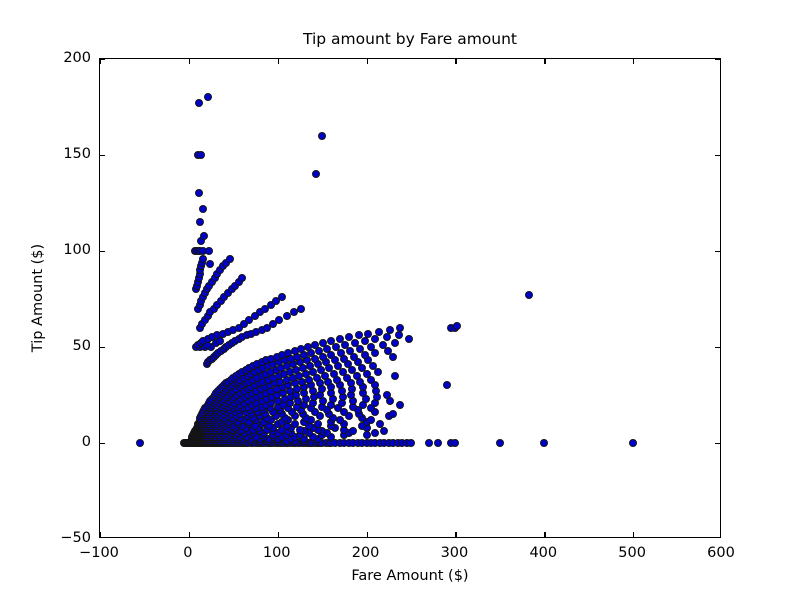 This screenshot has height=600, width=800. What do you see at coordinates (543, 553) in the screenshot?
I see `x-tick-label: 400` at bounding box center [543, 553].